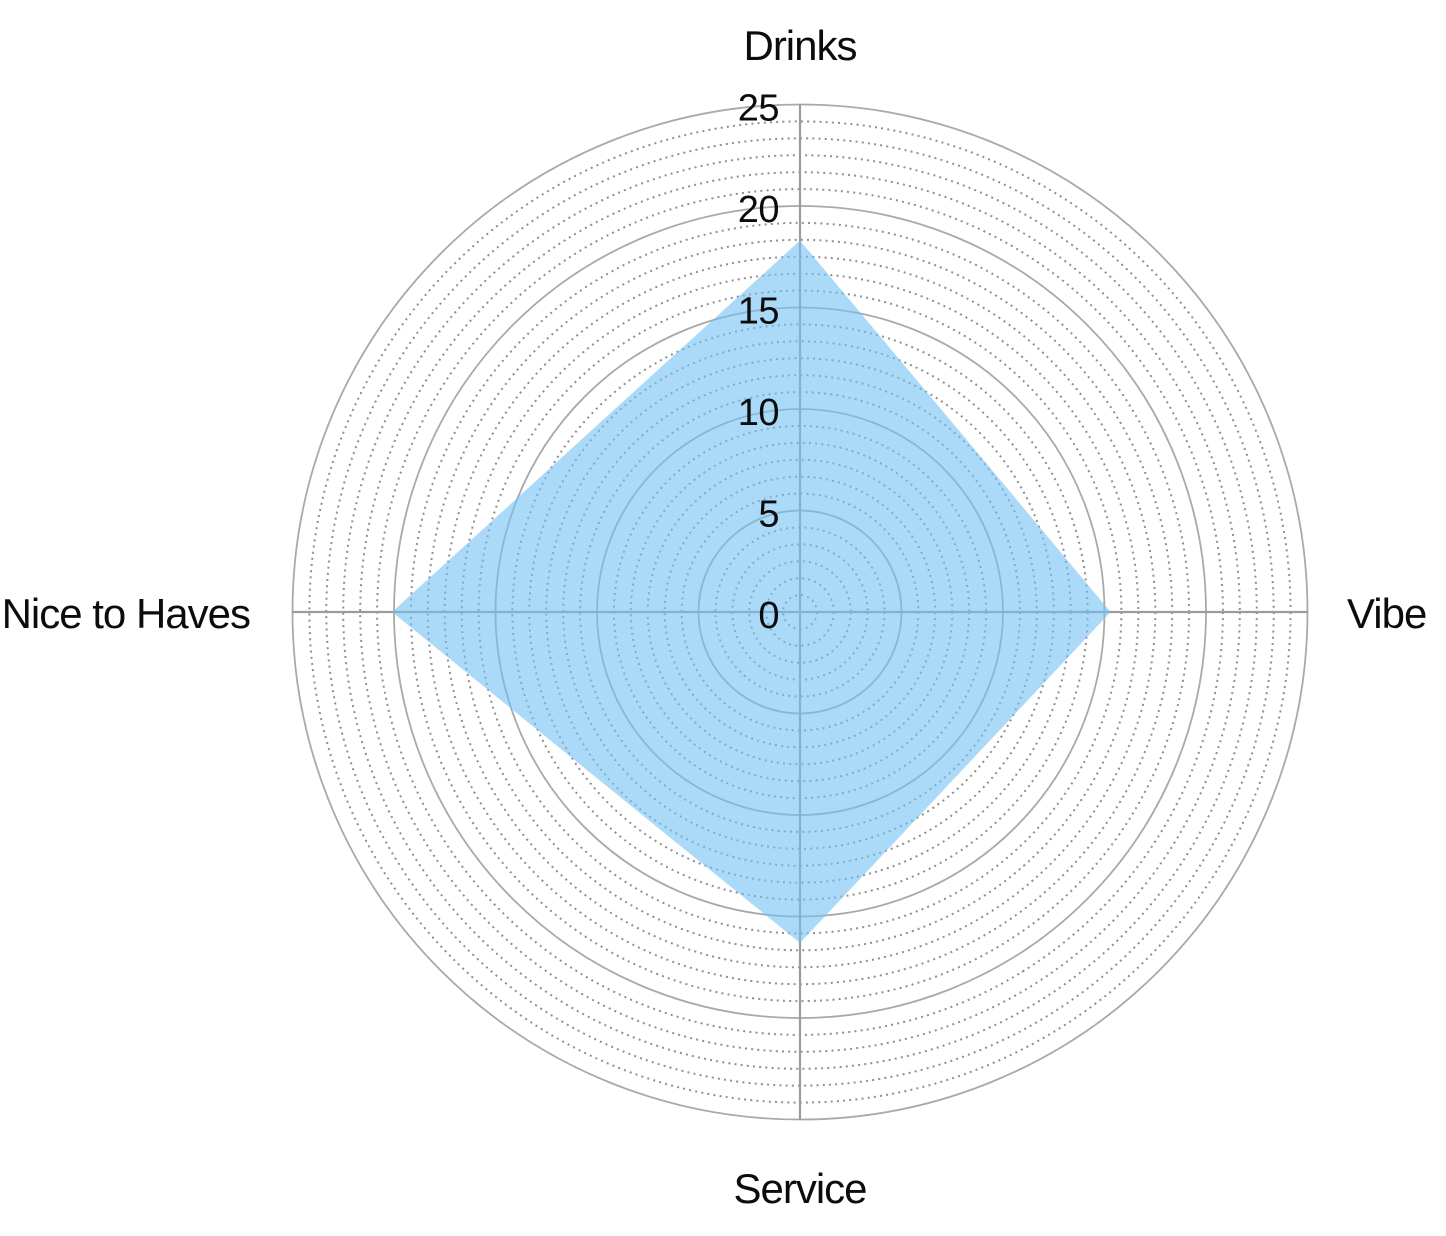 Image resolution: width=1446 pixels, height=1236 pixels. What do you see at coordinates (758, 109) in the screenshot?
I see `radial-tick-25: 25` at bounding box center [758, 109].